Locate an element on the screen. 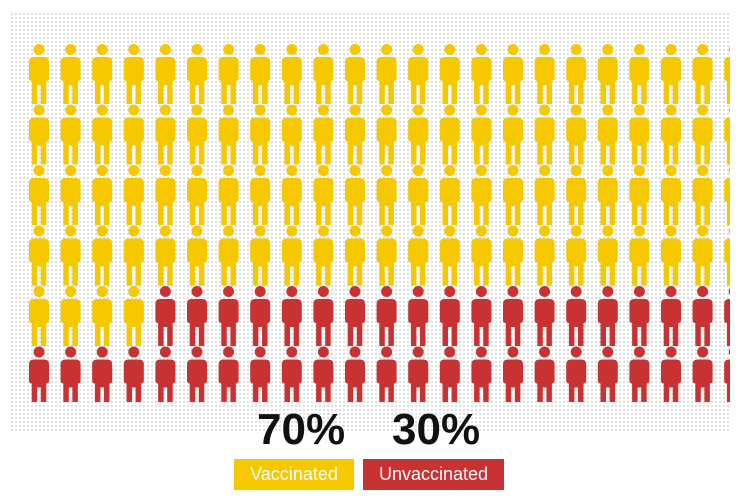  legend-unvaccinated: Unvaccinated is located at coordinates (433, 474).